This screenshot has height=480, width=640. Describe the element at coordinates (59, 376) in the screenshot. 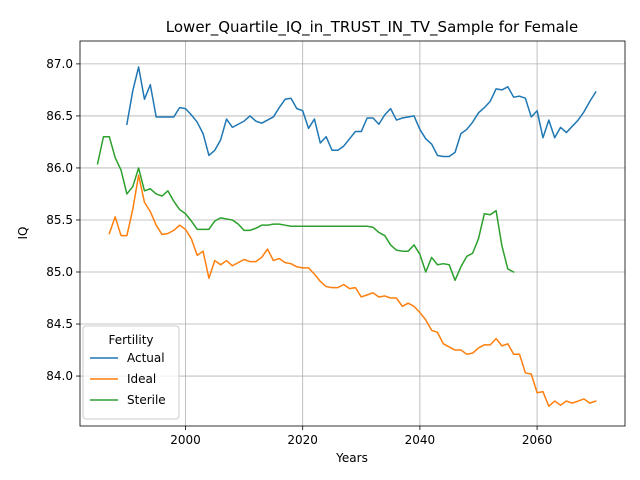

I see `y-tick-label: 84.0` at that location.